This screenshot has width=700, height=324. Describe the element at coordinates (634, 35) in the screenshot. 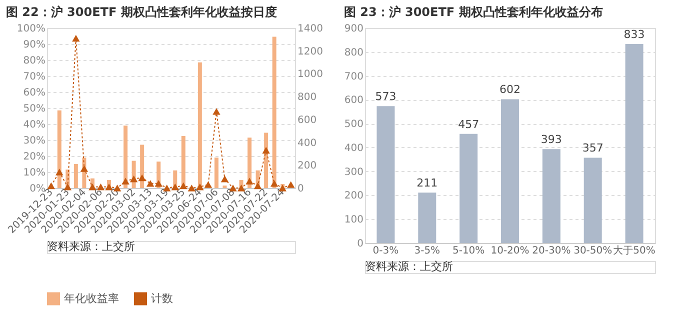

I see `data-label: 833` at that location.